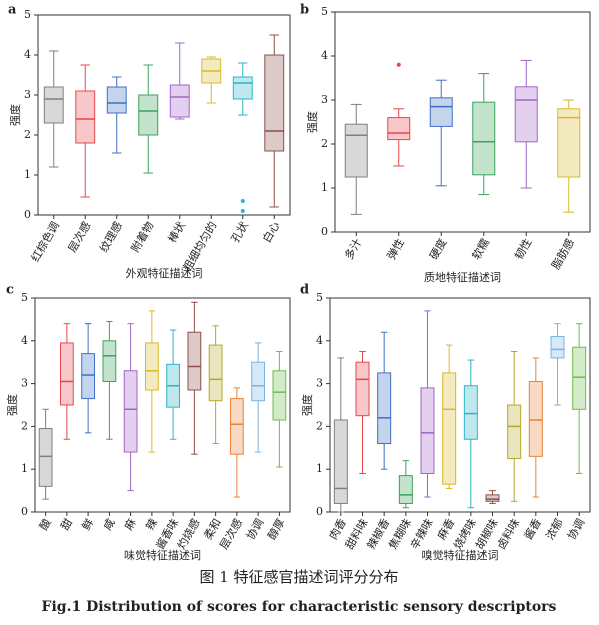 This screenshot has height=625, width=599. I want to click on panel-label: d, so click(304, 290).